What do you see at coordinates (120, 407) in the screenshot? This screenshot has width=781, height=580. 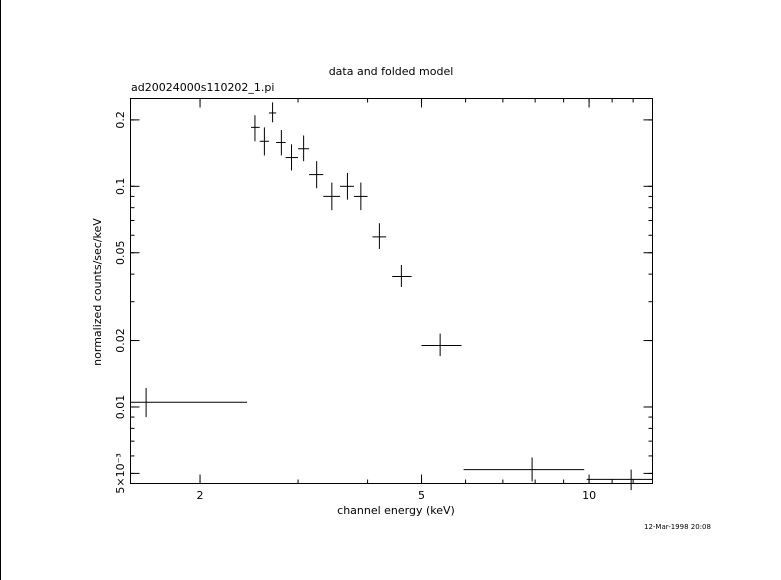 I see `y-tick-label: 0.01` at bounding box center [120, 407].